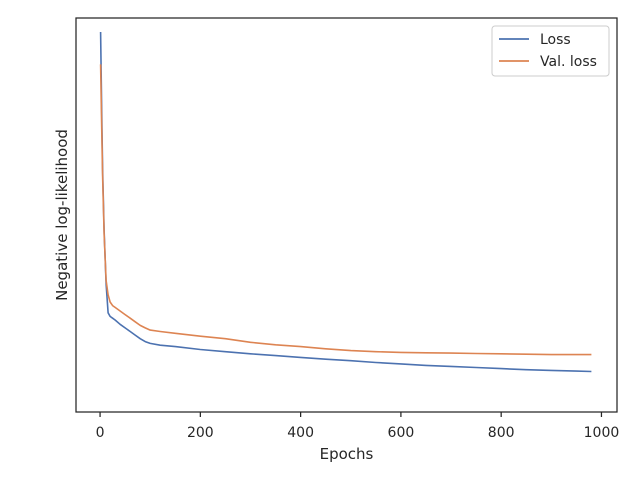 The height and width of the screenshot is (480, 640). What do you see at coordinates (300, 433) in the screenshot?
I see `x-tick-label: 400` at bounding box center [300, 433].